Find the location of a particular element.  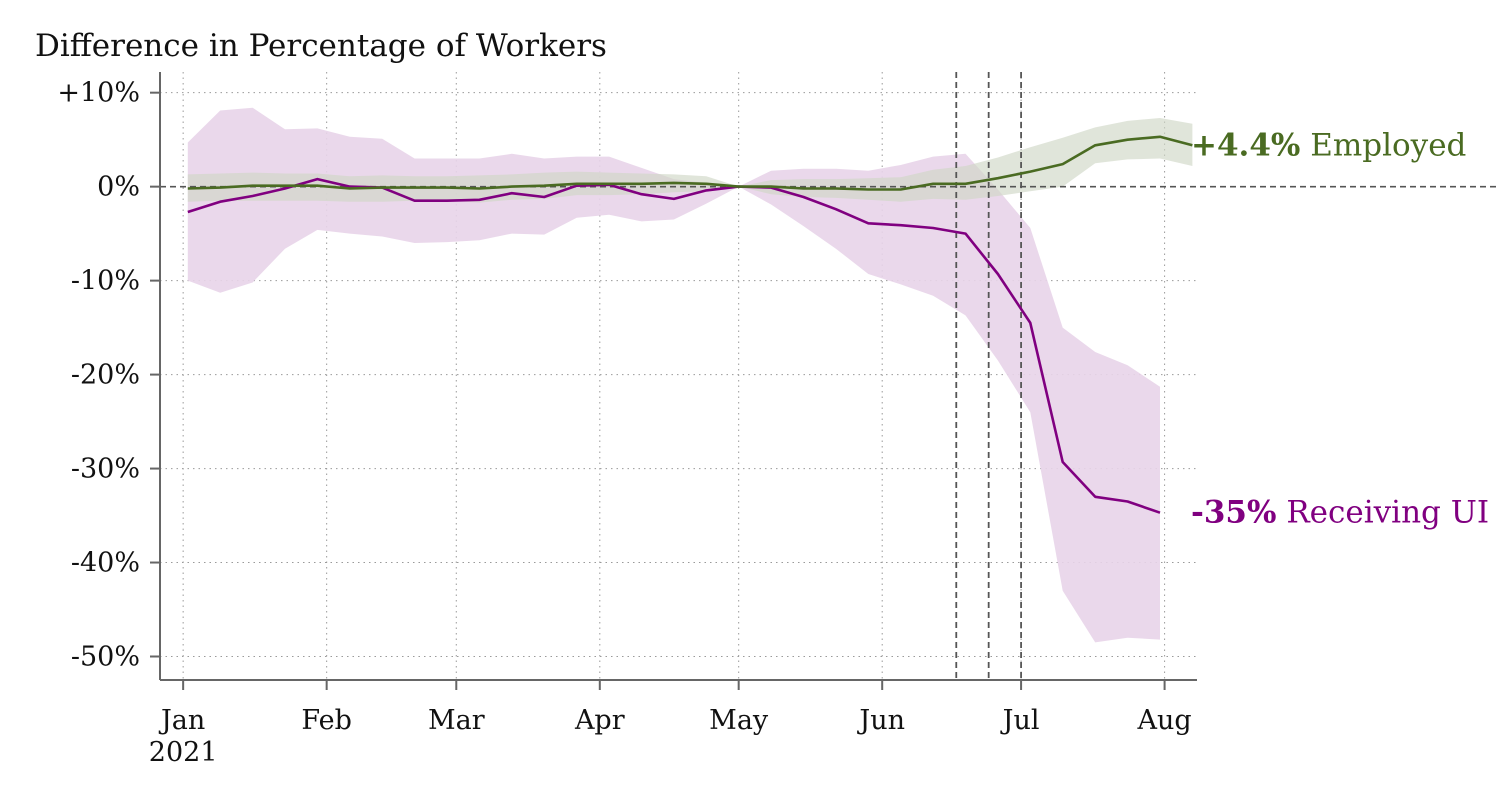

y-tick-label: +10% is located at coordinates (98, 93).